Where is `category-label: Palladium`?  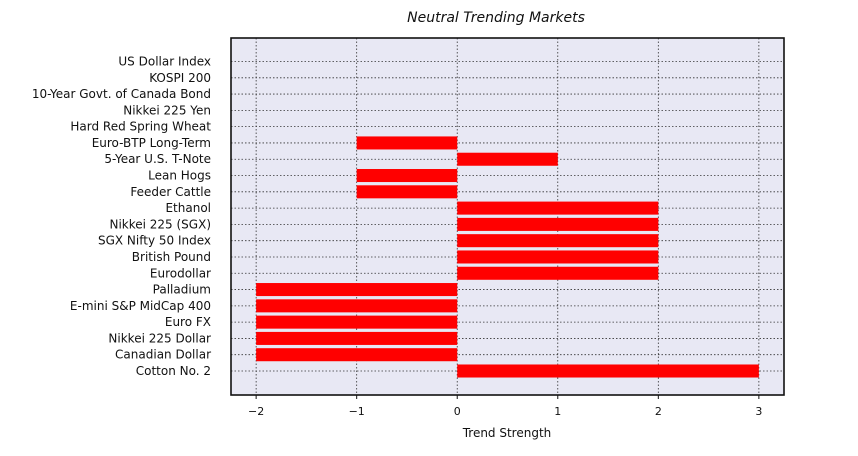 category-label: Palladium is located at coordinates (182, 290).